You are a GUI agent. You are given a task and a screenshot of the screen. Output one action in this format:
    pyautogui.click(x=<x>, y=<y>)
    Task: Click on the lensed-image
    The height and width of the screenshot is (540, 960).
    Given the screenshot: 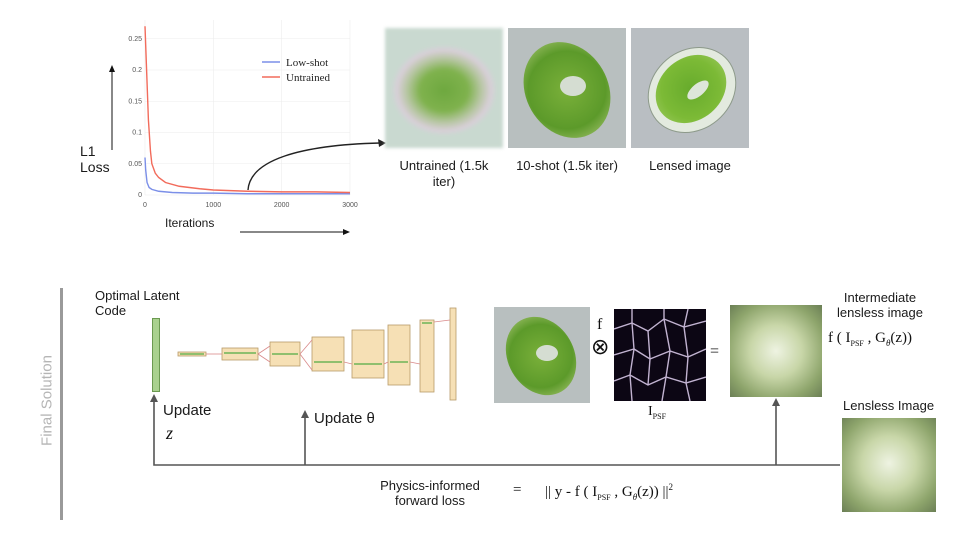 What is the action you would take?
    pyautogui.click(x=690, y=88)
    